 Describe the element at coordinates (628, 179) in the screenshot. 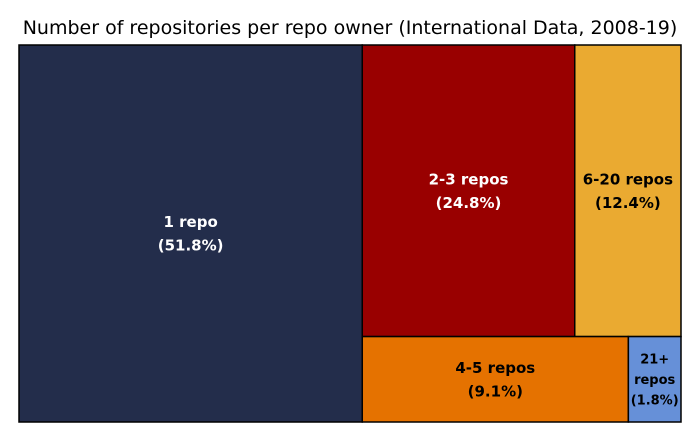

I see `tile-name-2: 6-20 repos` at that location.